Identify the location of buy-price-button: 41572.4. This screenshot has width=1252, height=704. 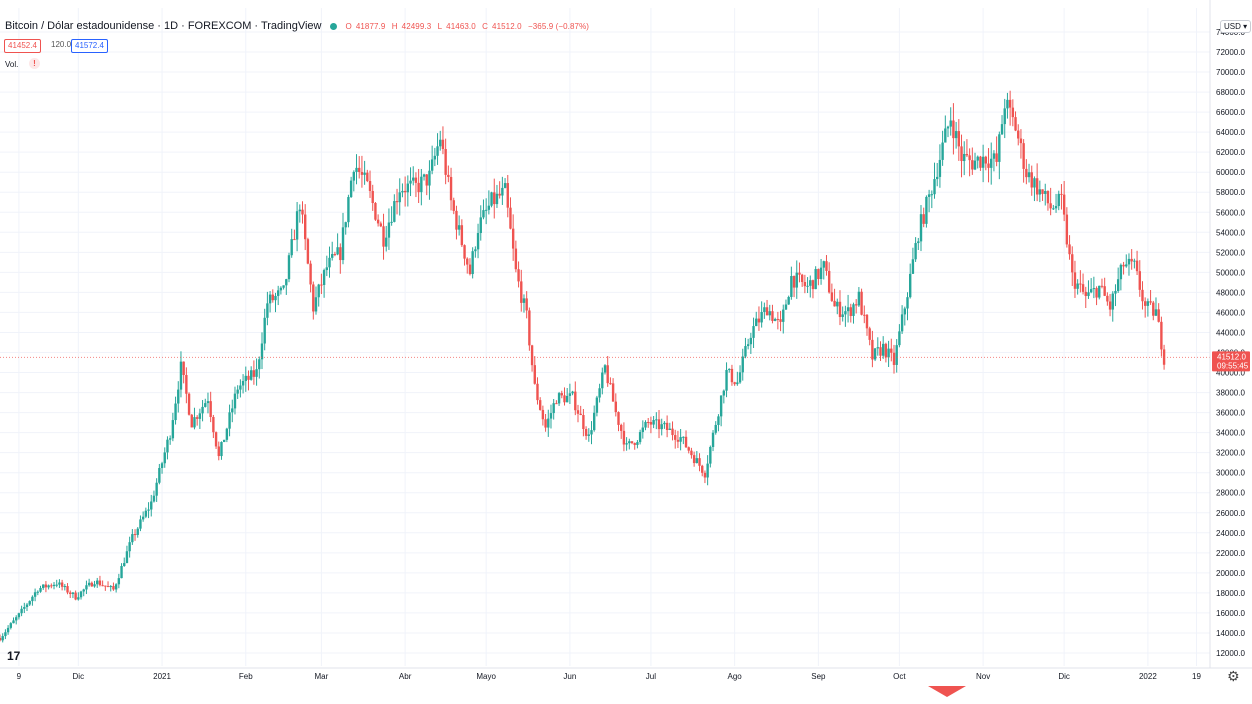
(89, 46).